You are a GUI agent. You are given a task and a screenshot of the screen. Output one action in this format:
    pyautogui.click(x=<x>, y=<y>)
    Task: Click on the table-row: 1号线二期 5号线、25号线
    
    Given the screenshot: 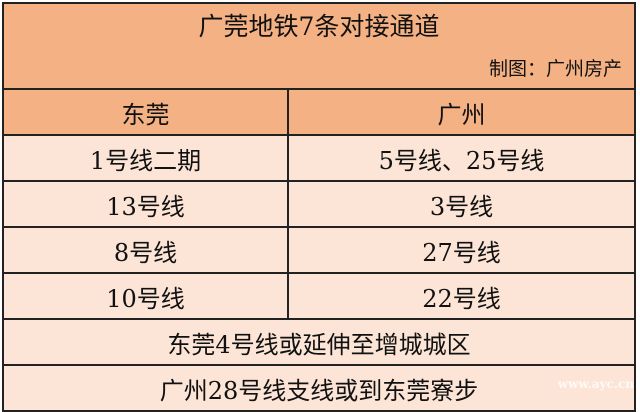 What is the action you would take?
    pyautogui.click(x=319, y=159)
    